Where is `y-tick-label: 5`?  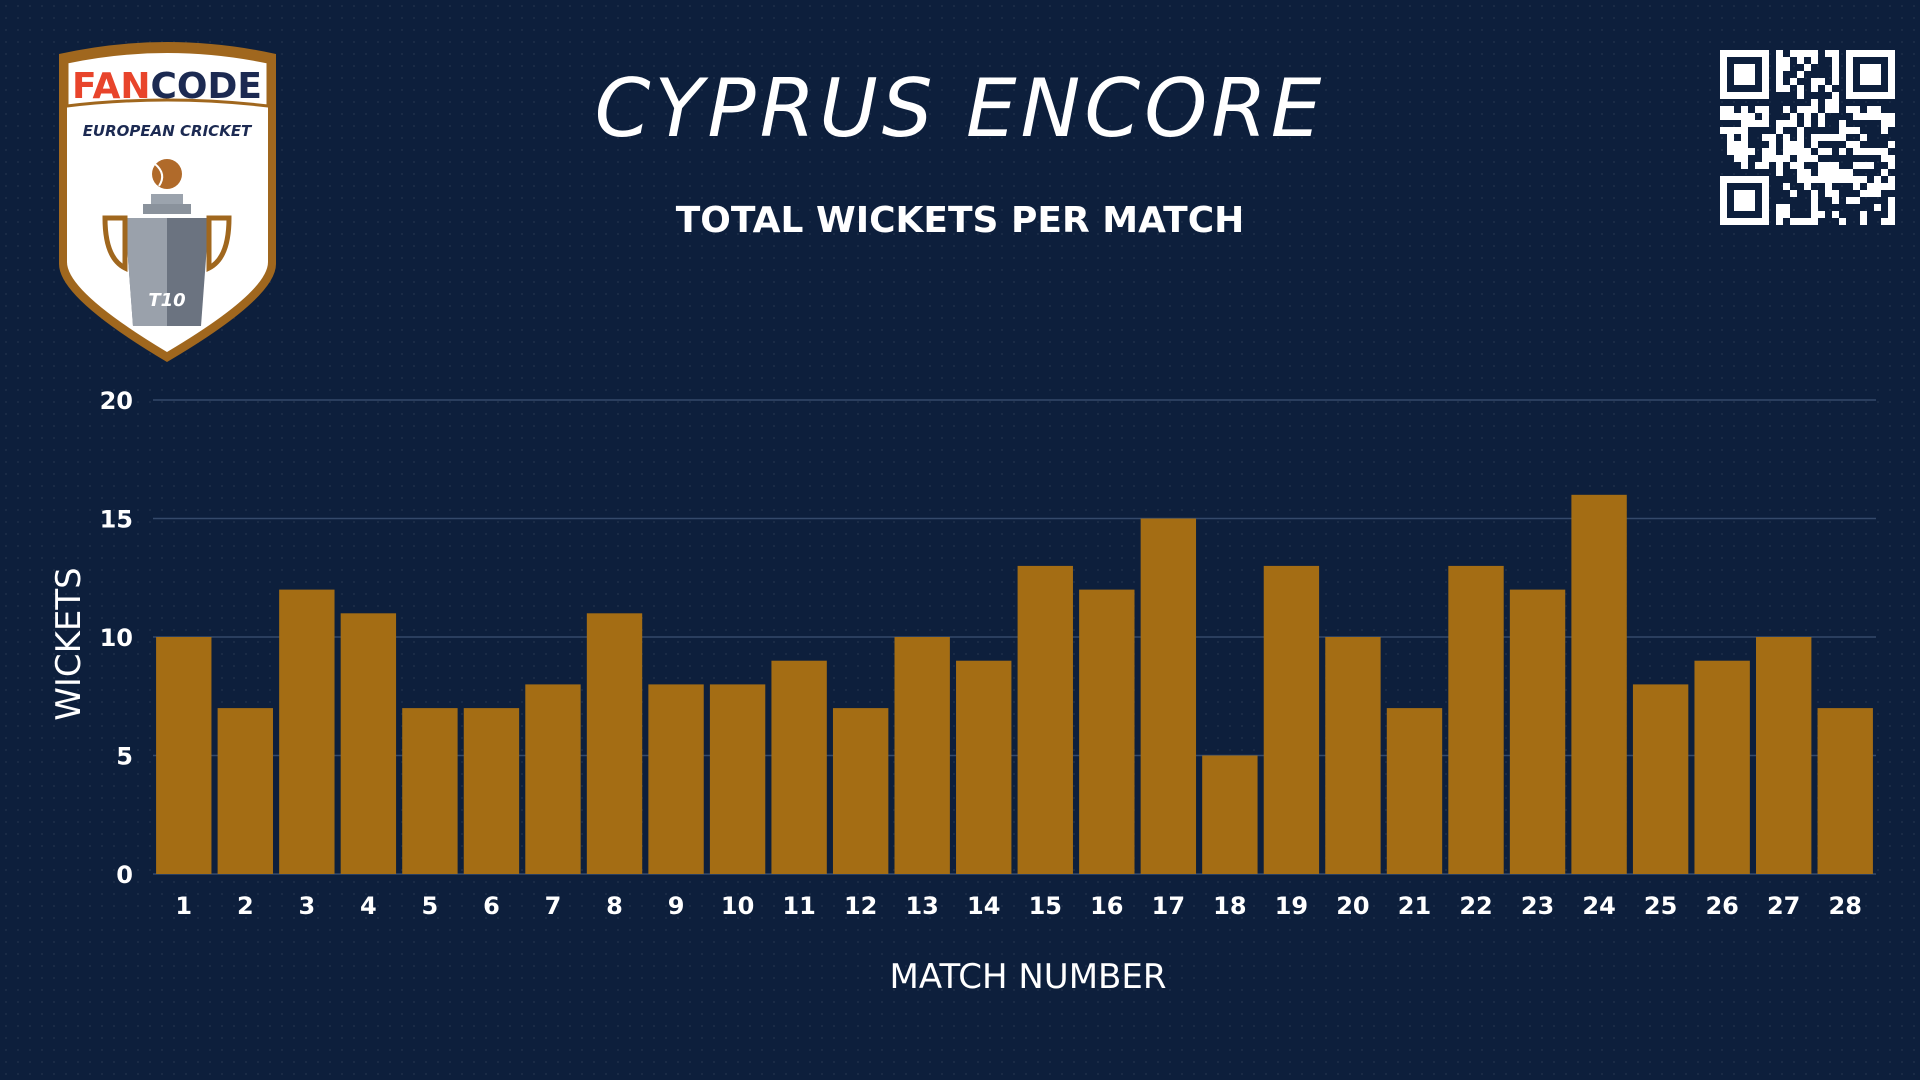
y-tick-label: 5 is located at coordinates (124, 757).